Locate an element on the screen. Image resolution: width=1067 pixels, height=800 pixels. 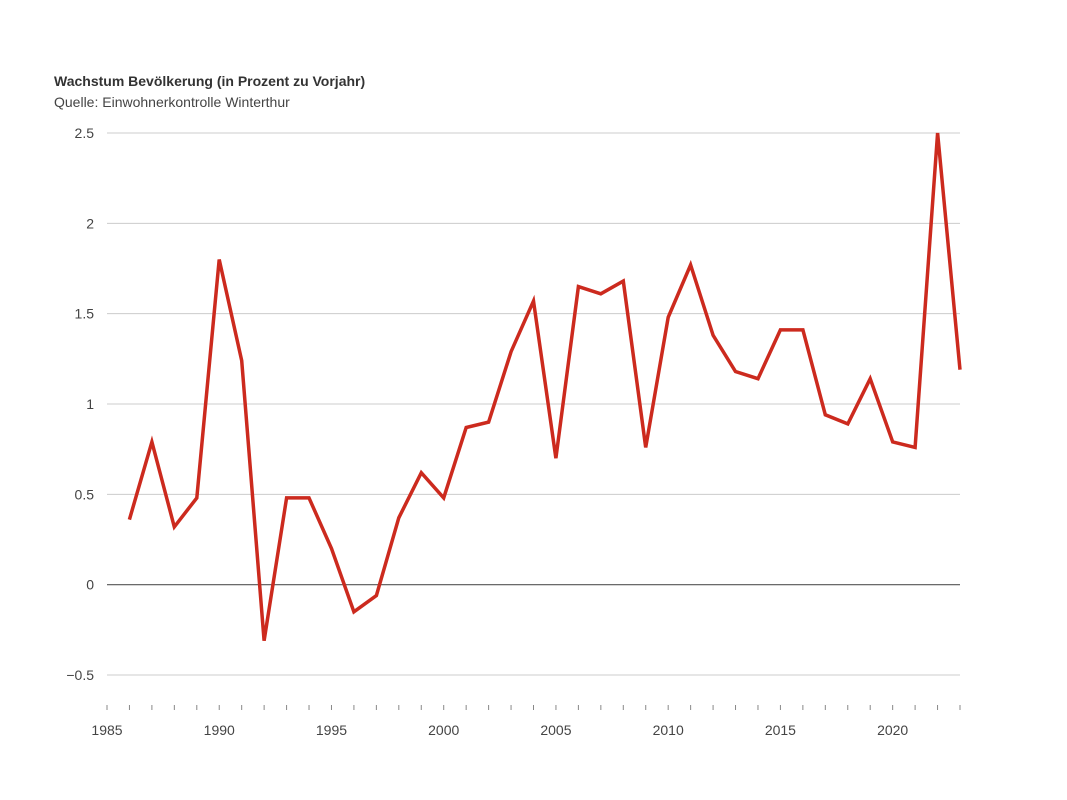
x-tick-label: 2015 is located at coordinates (780, 730).